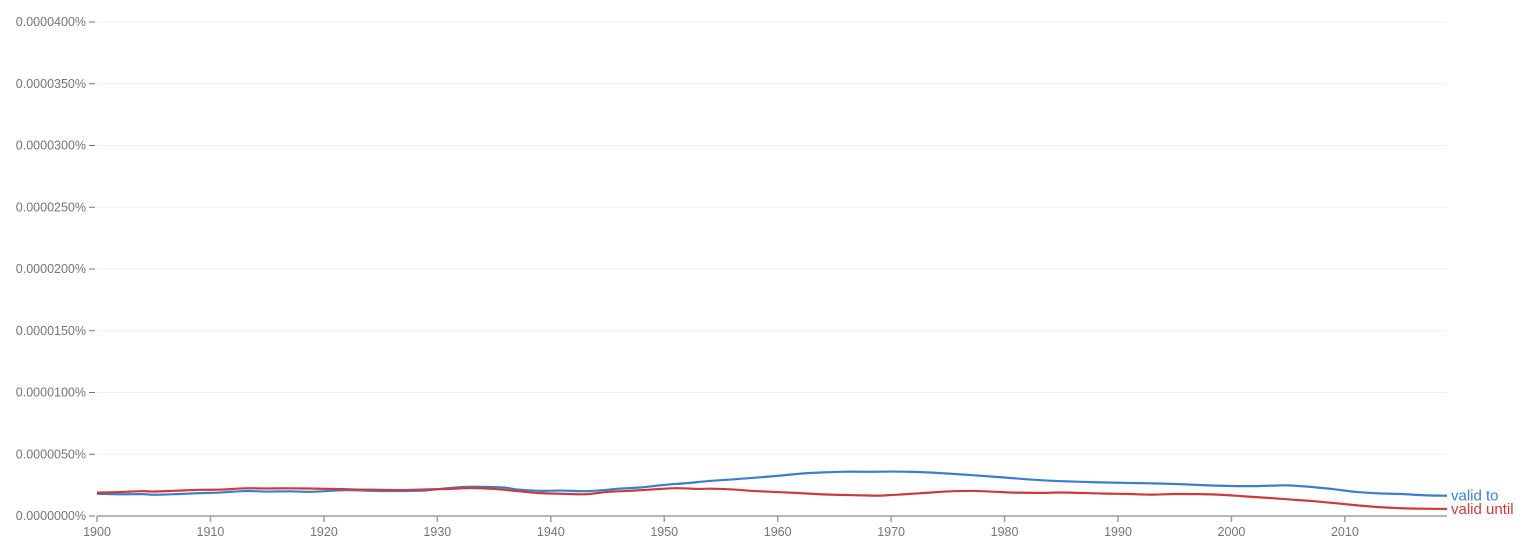 Image resolution: width=1536 pixels, height=544 pixels. What do you see at coordinates (891, 532) in the screenshot?
I see `x-tick-label: 1970` at bounding box center [891, 532].